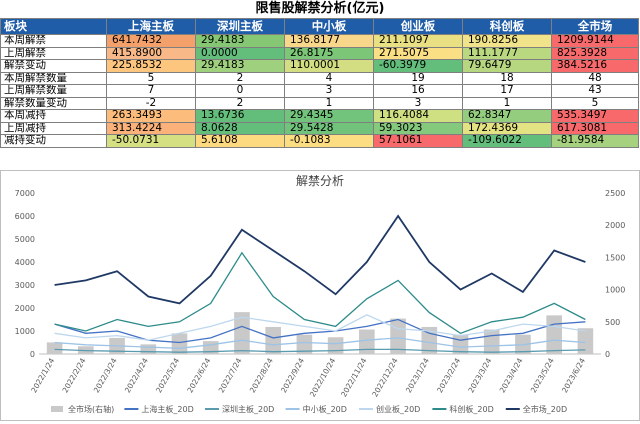 Image resolution: width=640 pixels, height=424 pixels. I want to click on legend-label: 全市场_20D, so click(545, 409).